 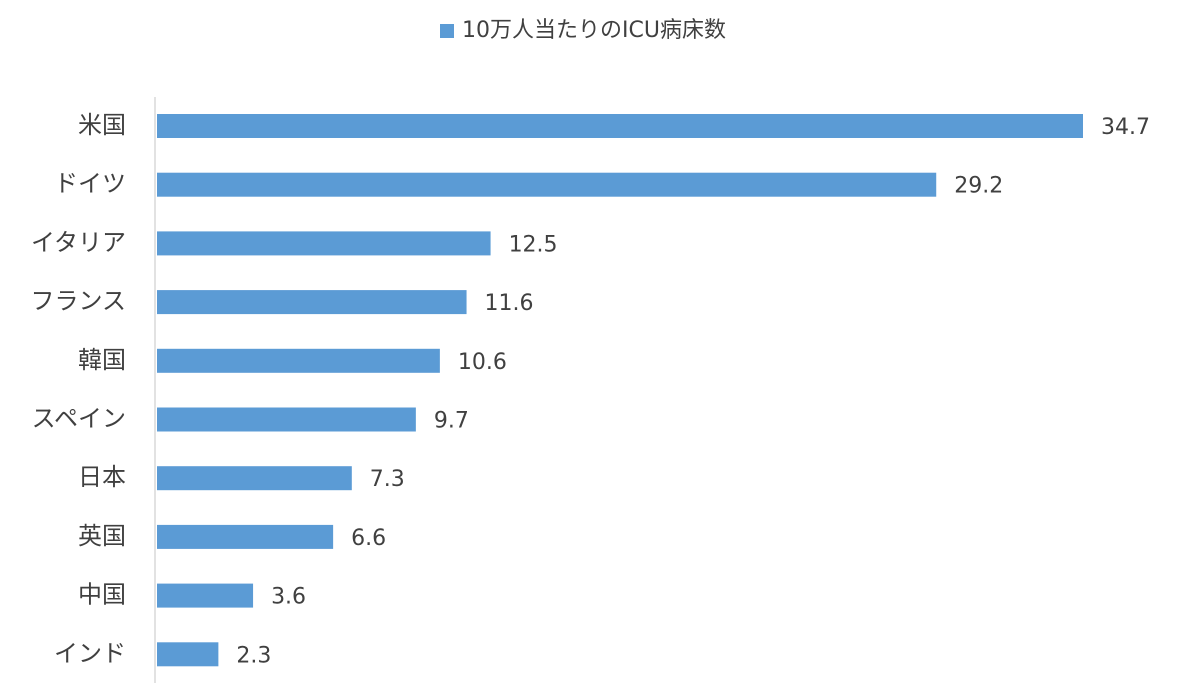 What do you see at coordinates (978, 186) in the screenshot?
I see `value-label: 29.2` at bounding box center [978, 186].